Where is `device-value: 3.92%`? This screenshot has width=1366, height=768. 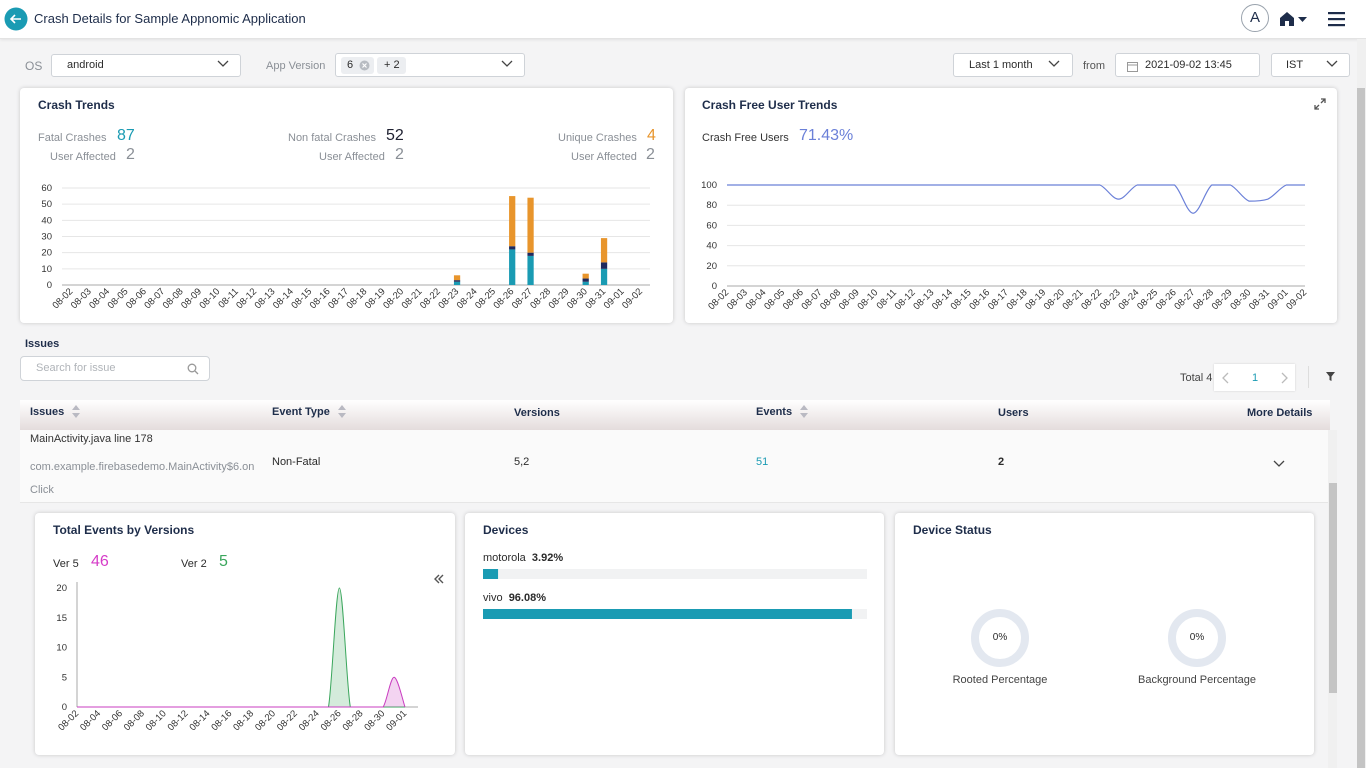 device-value: 3.92% is located at coordinates (547, 558).